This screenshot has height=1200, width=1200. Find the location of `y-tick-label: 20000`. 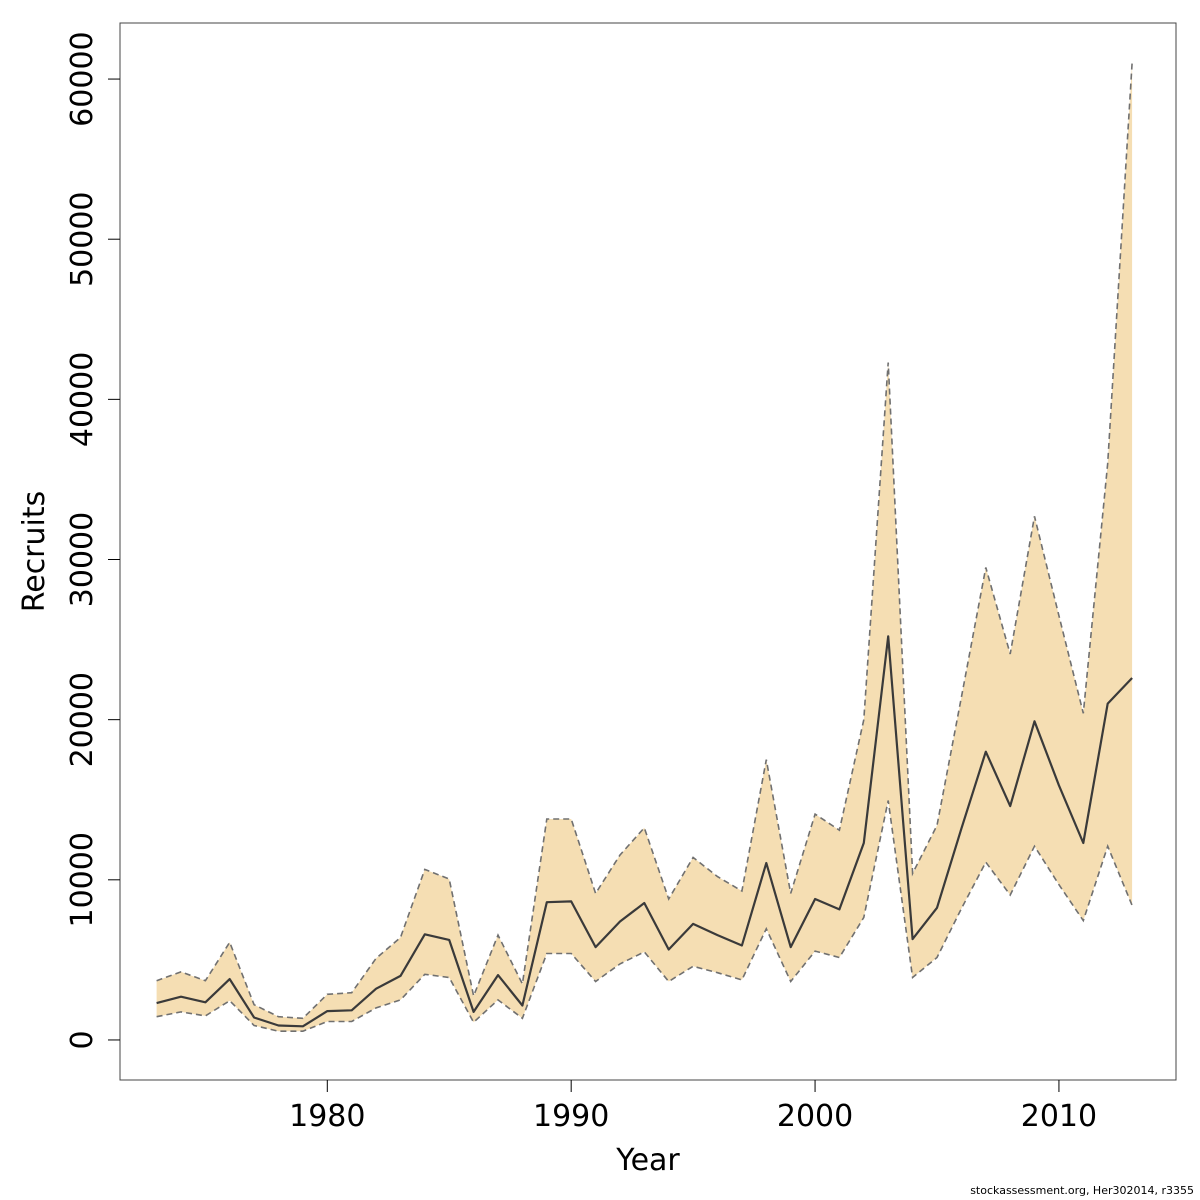

y-tick-label: 20000 is located at coordinates (82, 719).